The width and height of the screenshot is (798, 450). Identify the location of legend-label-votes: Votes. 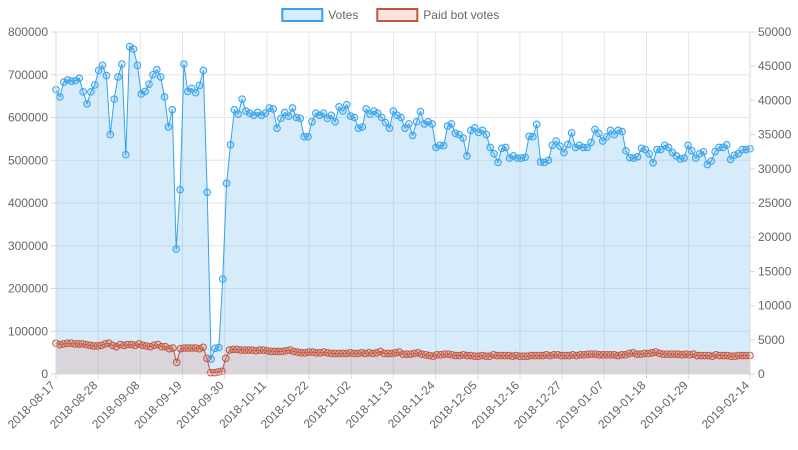
(343, 15).